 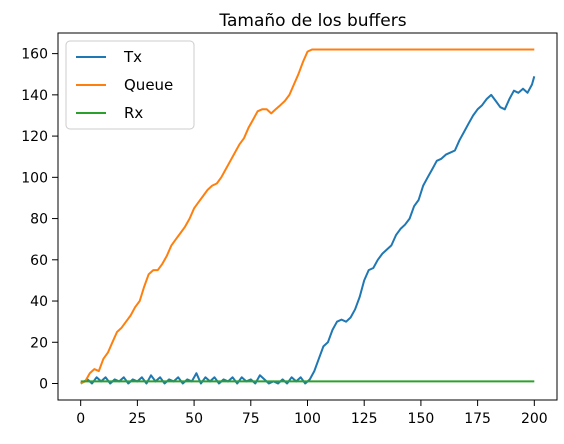 I want to click on x-tick-label: 200, so click(x=534, y=419).